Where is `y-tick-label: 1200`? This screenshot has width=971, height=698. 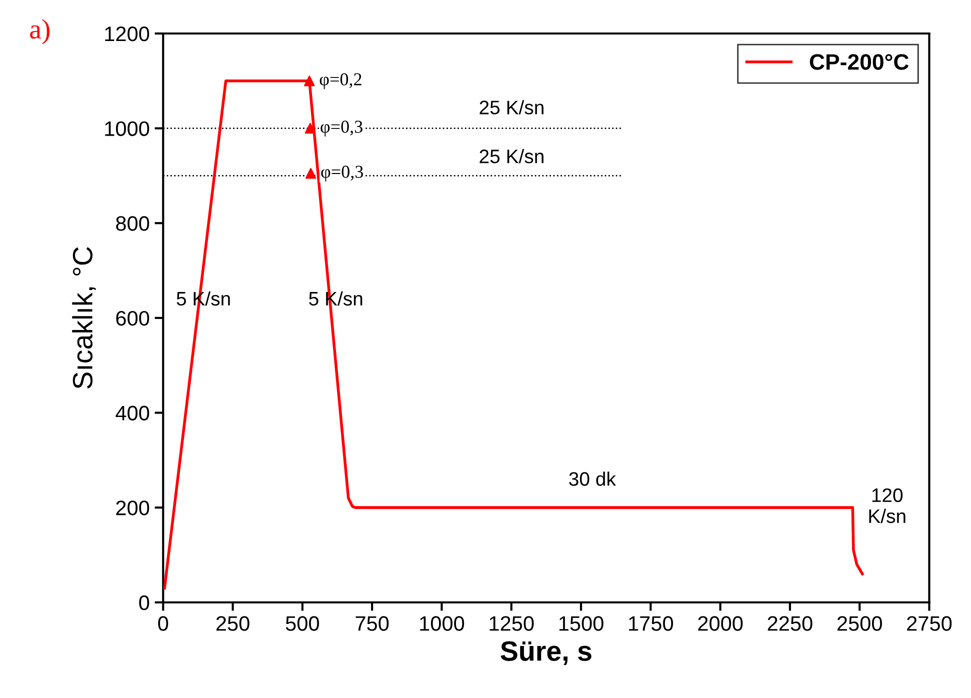
y-tick-label: 1200 is located at coordinates (127, 34).